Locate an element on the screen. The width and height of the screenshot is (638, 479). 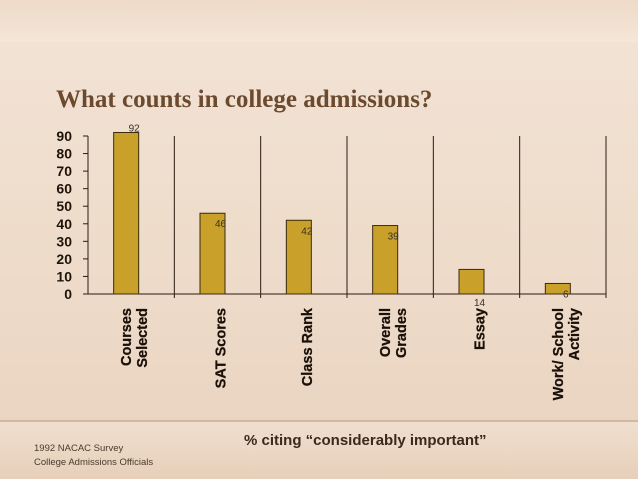
slide-title: What counts in college admissions? is located at coordinates (244, 99).